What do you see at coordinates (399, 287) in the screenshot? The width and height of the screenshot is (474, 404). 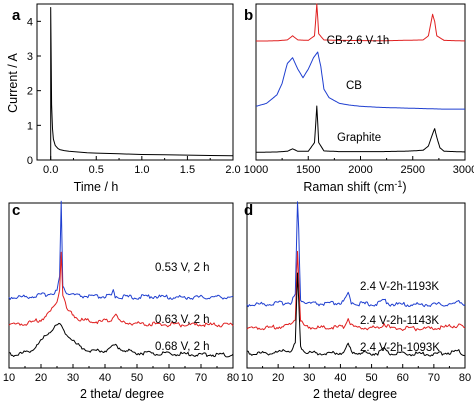 I see `annot-1193k: 2.4 V-2h-1193K` at bounding box center [399, 287].